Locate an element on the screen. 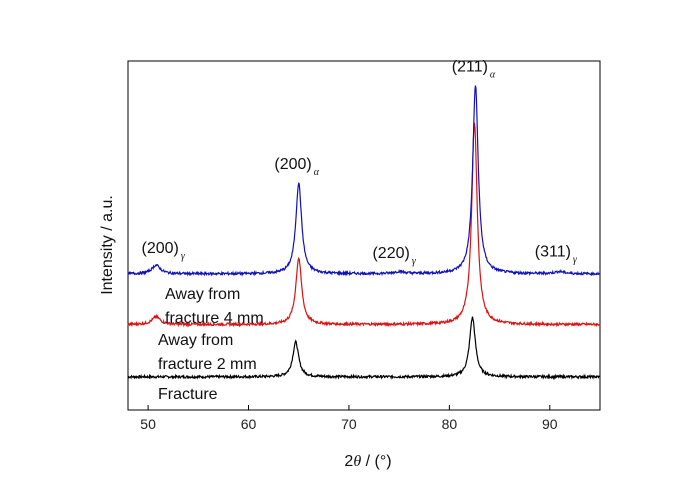 This screenshot has height=497, width=700. peak-label: (211) α is located at coordinates (474, 69).